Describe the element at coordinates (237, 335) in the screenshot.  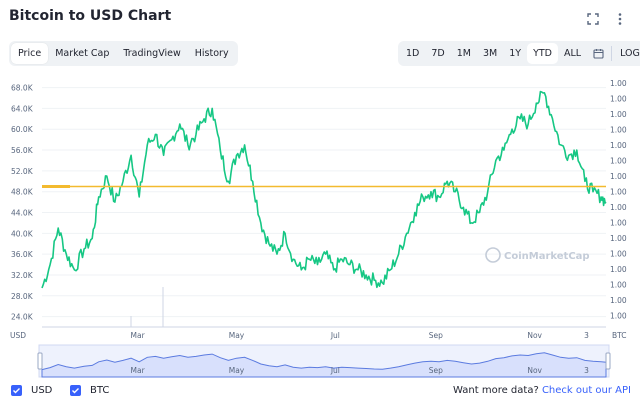
I see `x-tick-label: May` at that location.